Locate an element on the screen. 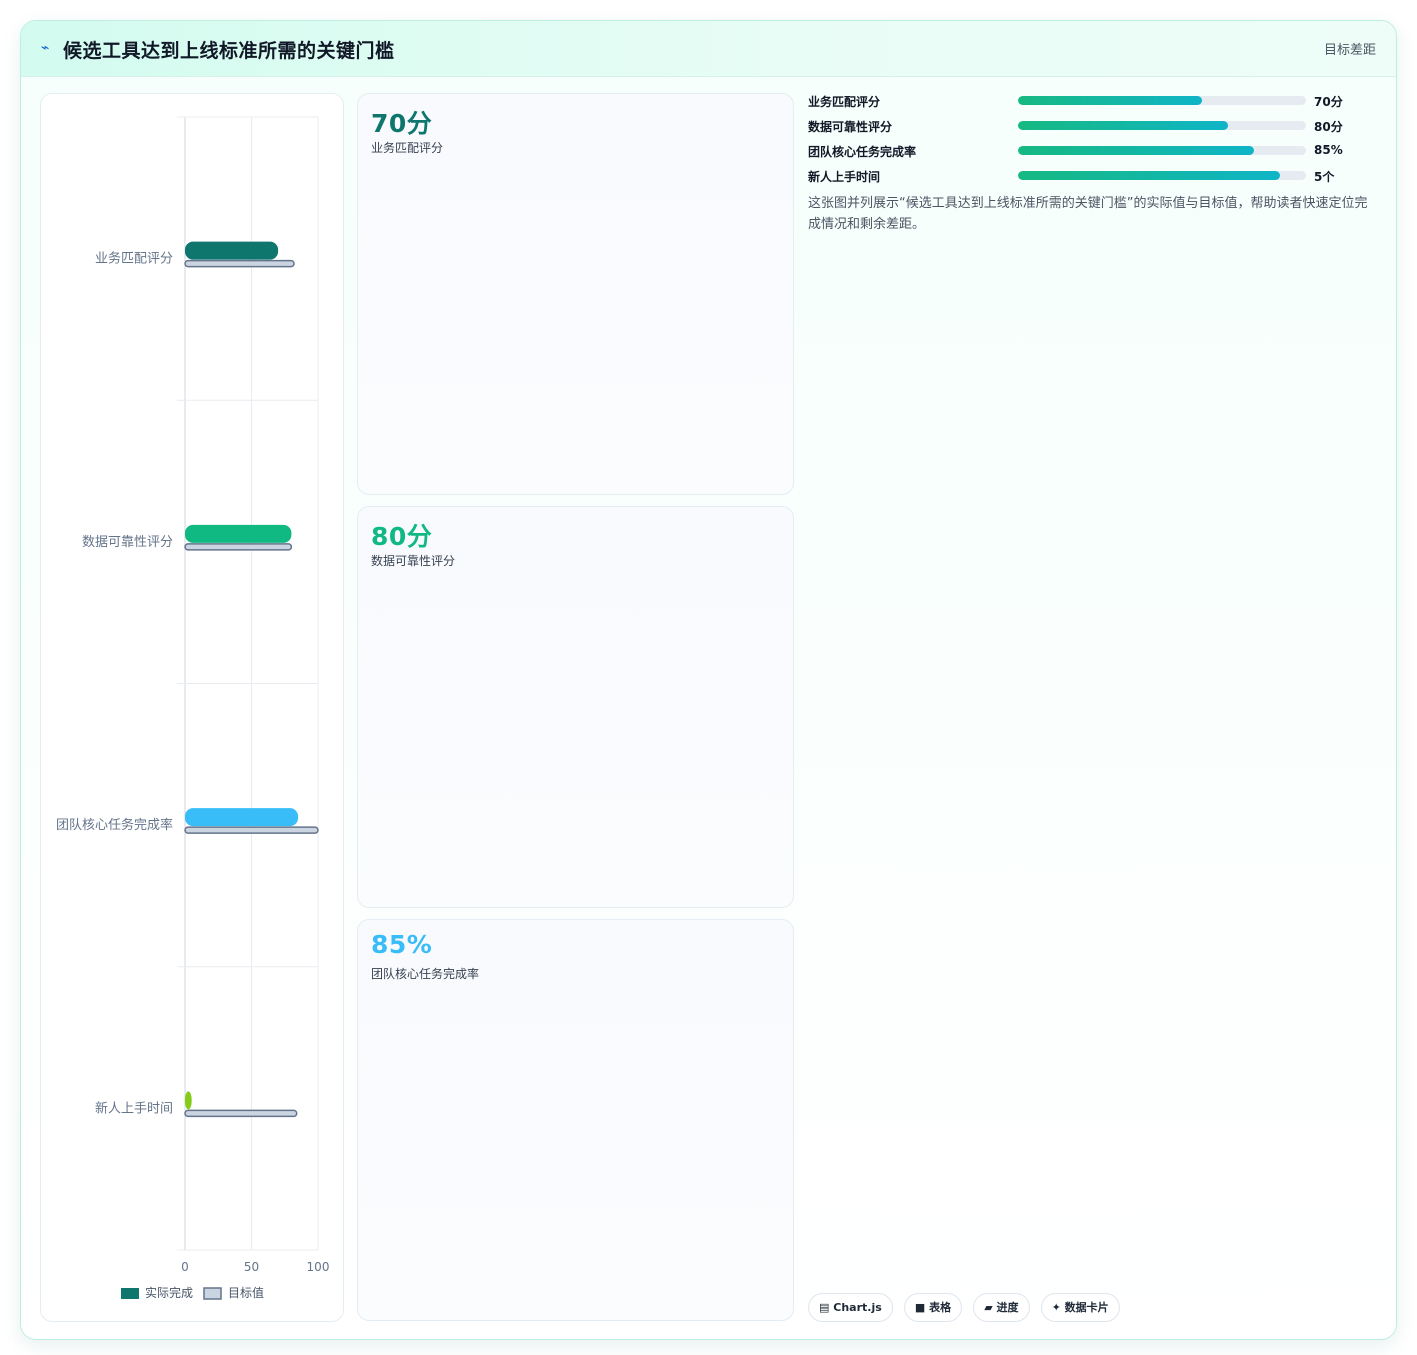 This screenshot has width=1417, height=1355. kpi-label: 业务匹配评分 is located at coordinates (407, 148).